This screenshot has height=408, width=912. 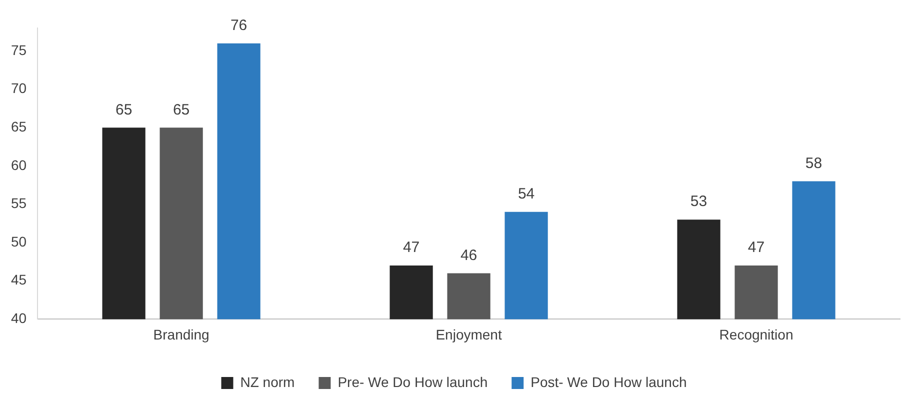 What do you see at coordinates (813, 163) in the screenshot?
I see `data-label: 58` at bounding box center [813, 163].